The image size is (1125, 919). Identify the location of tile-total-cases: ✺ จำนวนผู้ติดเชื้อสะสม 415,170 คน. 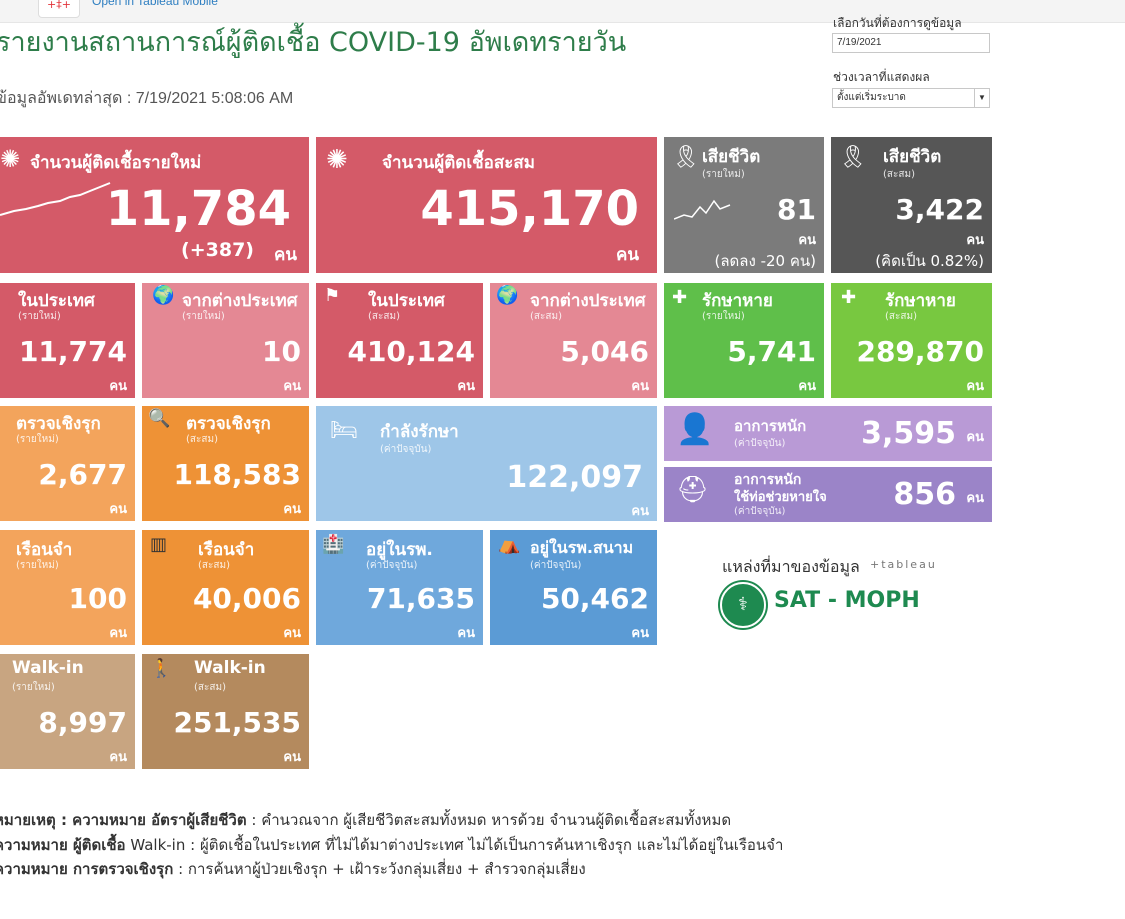
(486, 205).